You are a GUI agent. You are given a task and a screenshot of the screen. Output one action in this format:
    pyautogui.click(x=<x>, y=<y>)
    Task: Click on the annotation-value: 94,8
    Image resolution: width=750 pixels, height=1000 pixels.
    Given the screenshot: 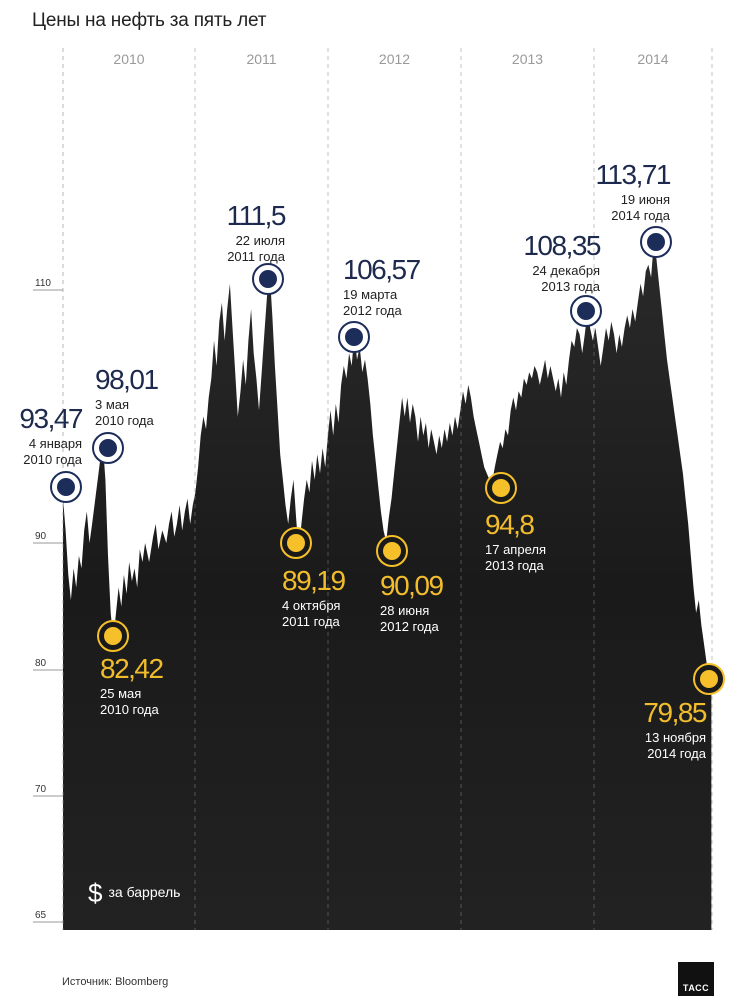 What is the action you would take?
    pyautogui.click(x=509, y=524)
    